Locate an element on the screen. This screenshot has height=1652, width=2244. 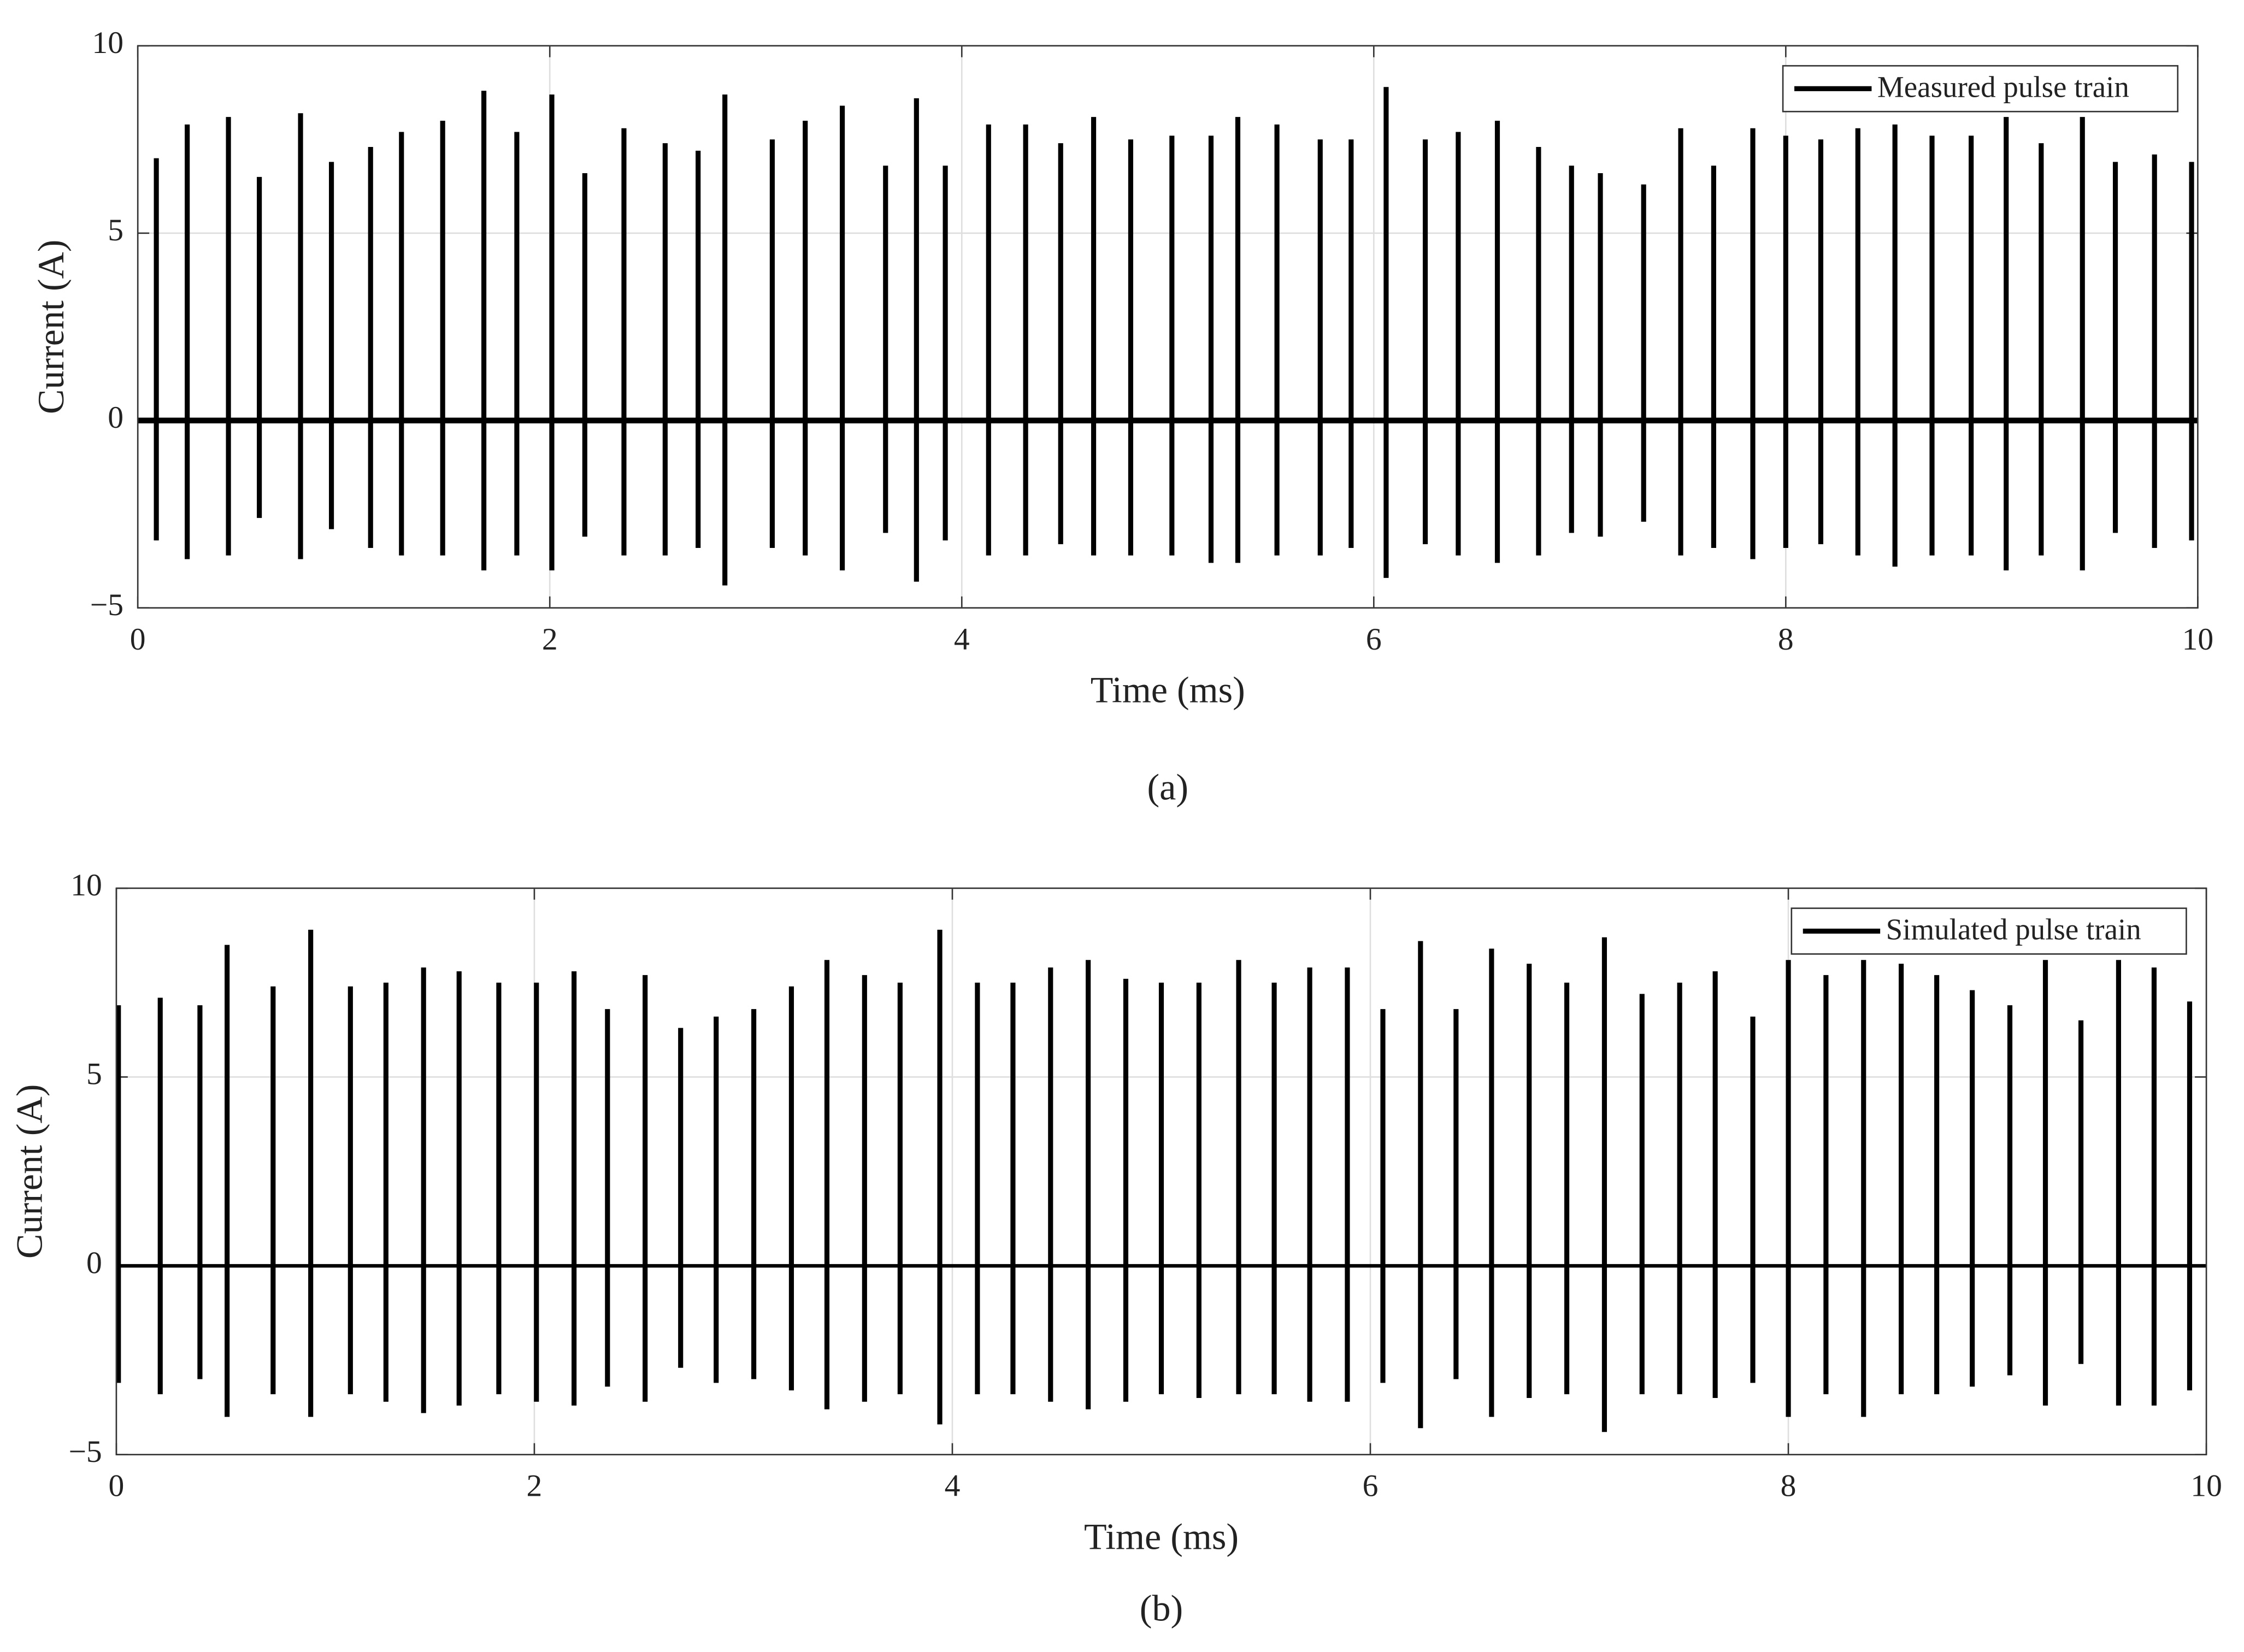
legend-label: Measured pulse train is located at coordinates (2003, 87).